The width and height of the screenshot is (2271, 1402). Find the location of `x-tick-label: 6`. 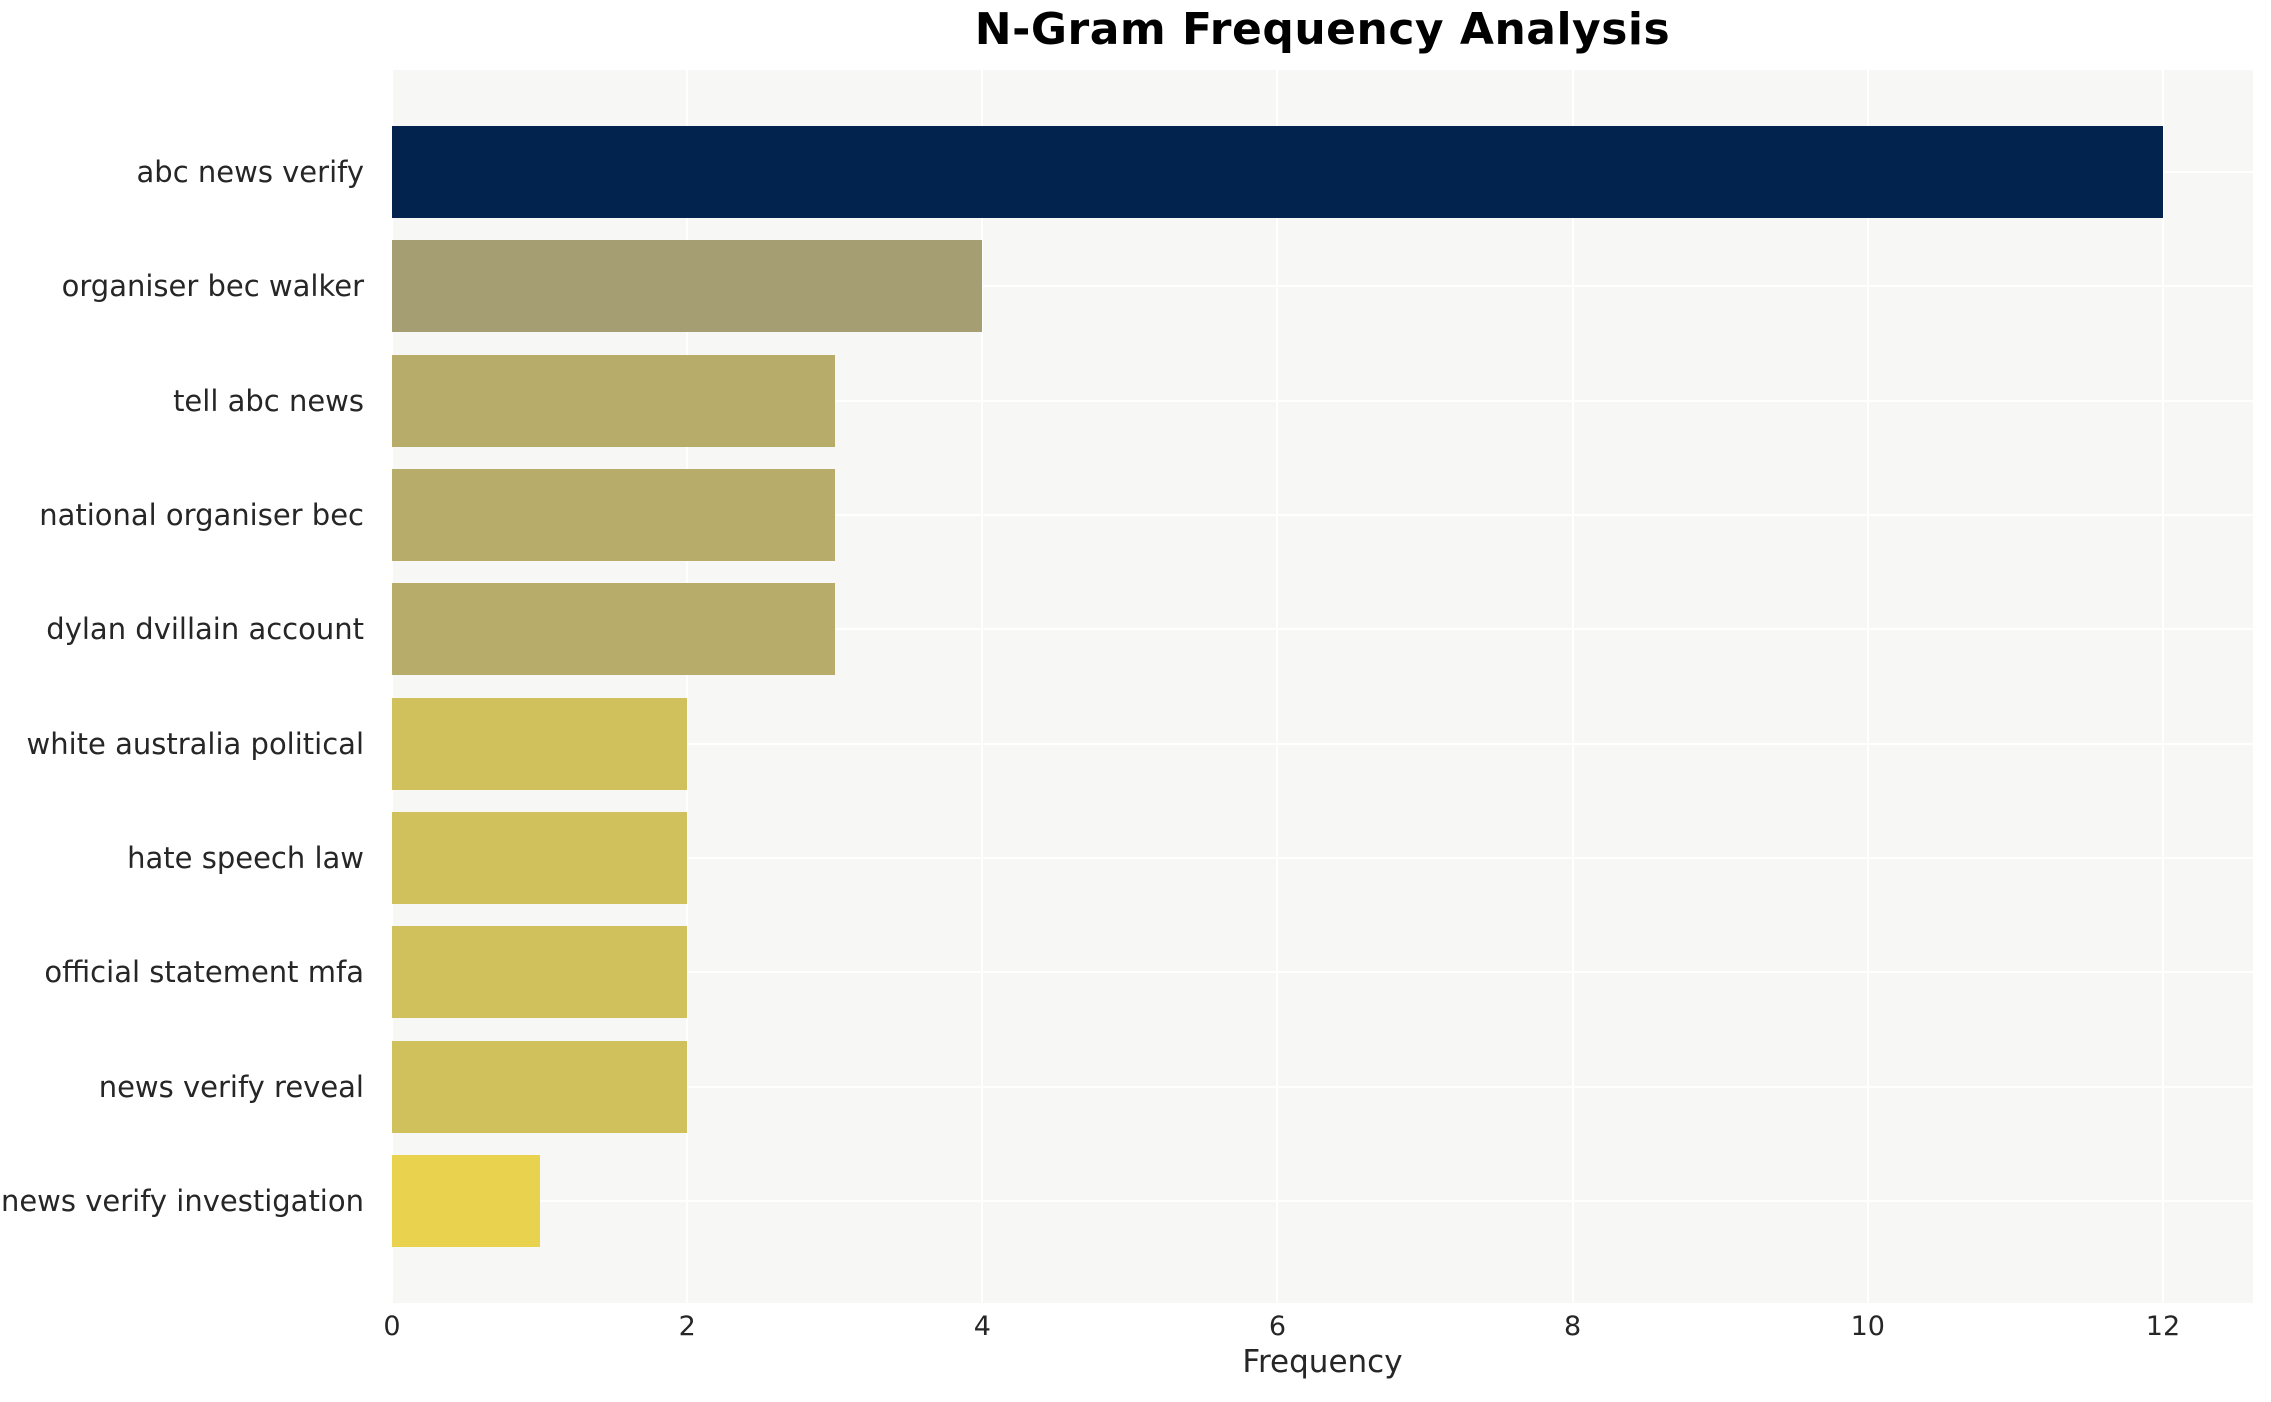

x-tick-label: 6 is located at coordinates (1277, 1326).